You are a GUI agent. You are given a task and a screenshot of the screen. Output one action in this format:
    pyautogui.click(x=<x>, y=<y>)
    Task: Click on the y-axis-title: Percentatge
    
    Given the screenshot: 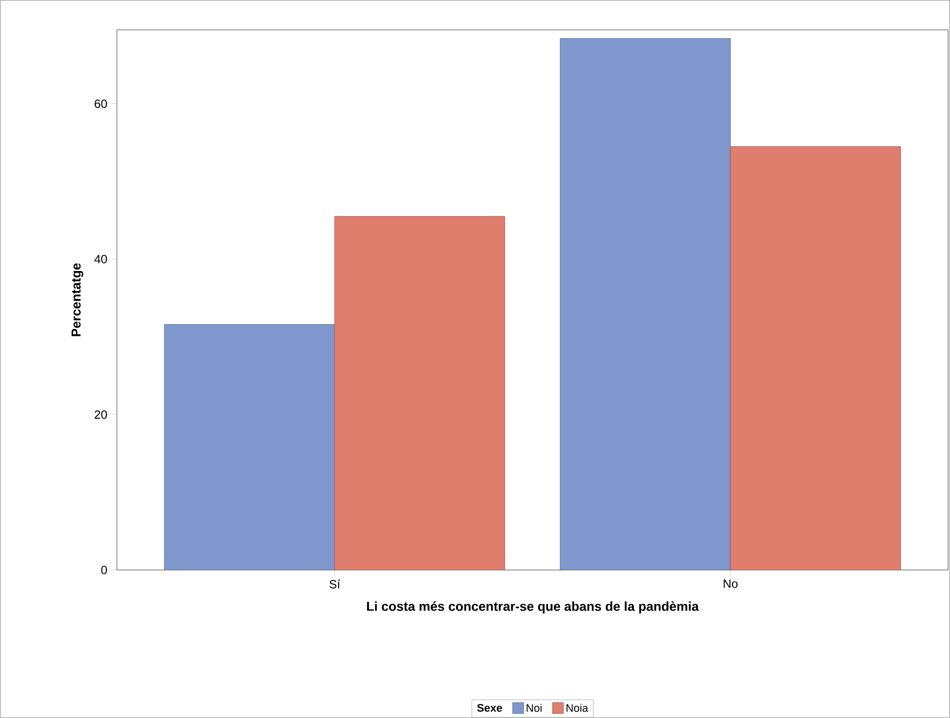 What is the action you would take?
    pyautogui.click(x=78, y=299)
    